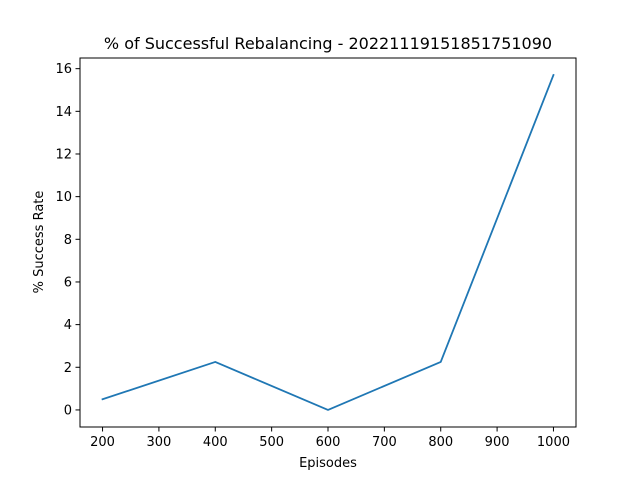  Describe the element at coordinates (63, 69) in the screenshot. I see `y-tick-label: 16` at that location.